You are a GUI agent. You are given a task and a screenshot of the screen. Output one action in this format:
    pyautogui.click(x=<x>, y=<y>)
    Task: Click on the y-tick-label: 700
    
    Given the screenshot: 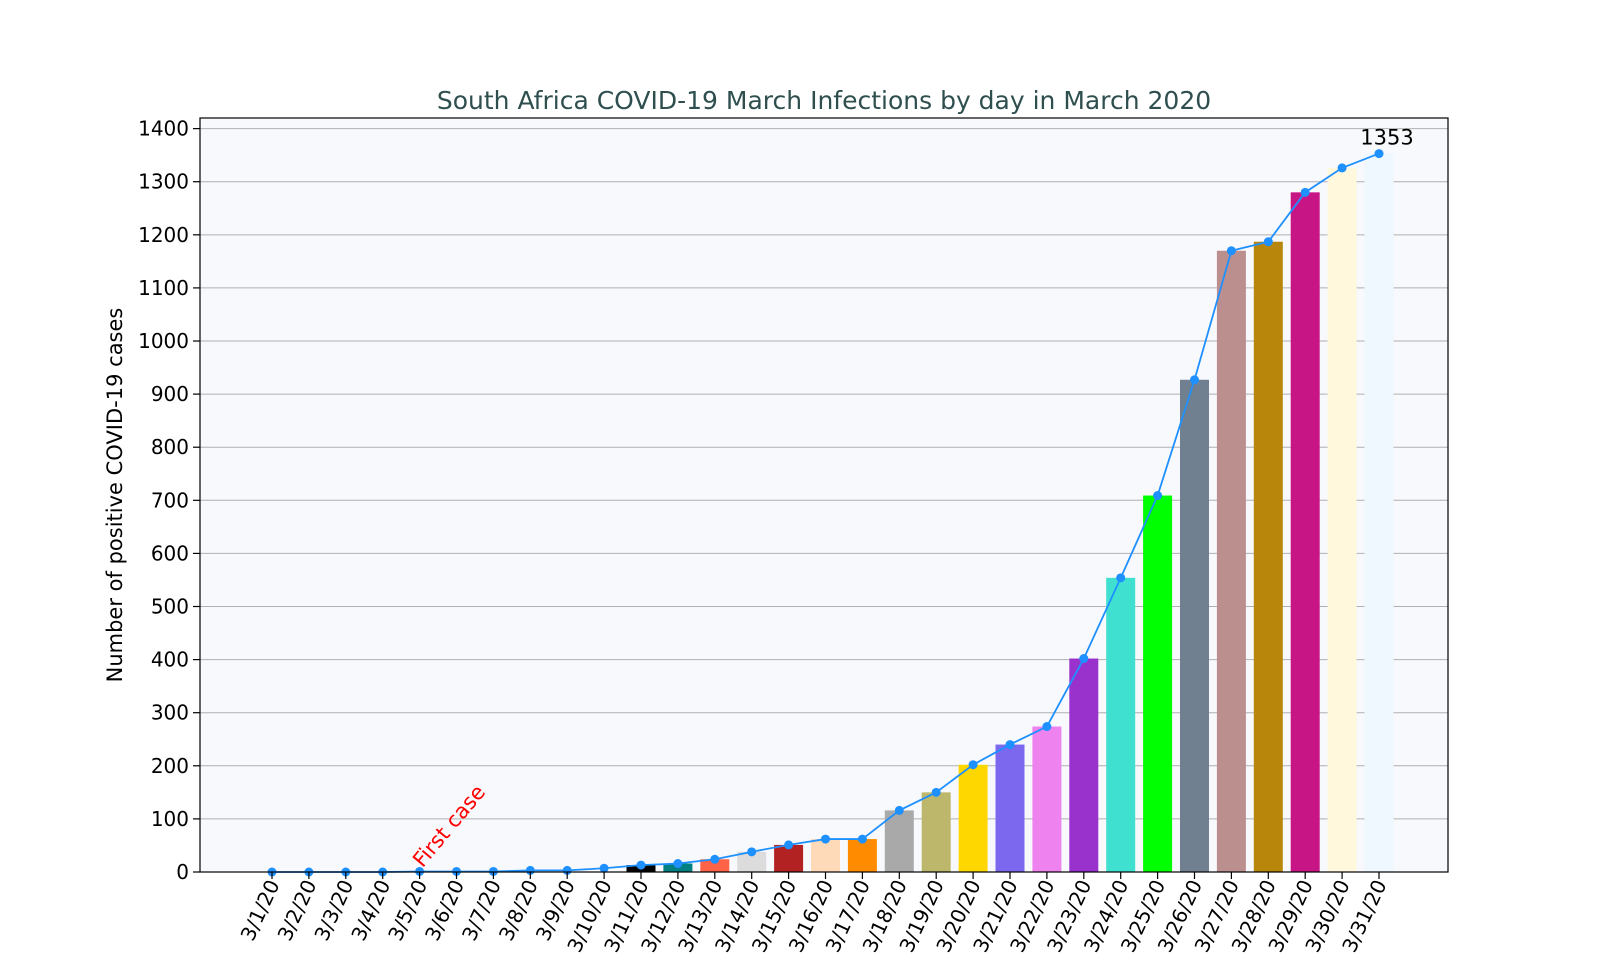 What is the action you would take?
    pyautogui.click(x=170, y=500)
    